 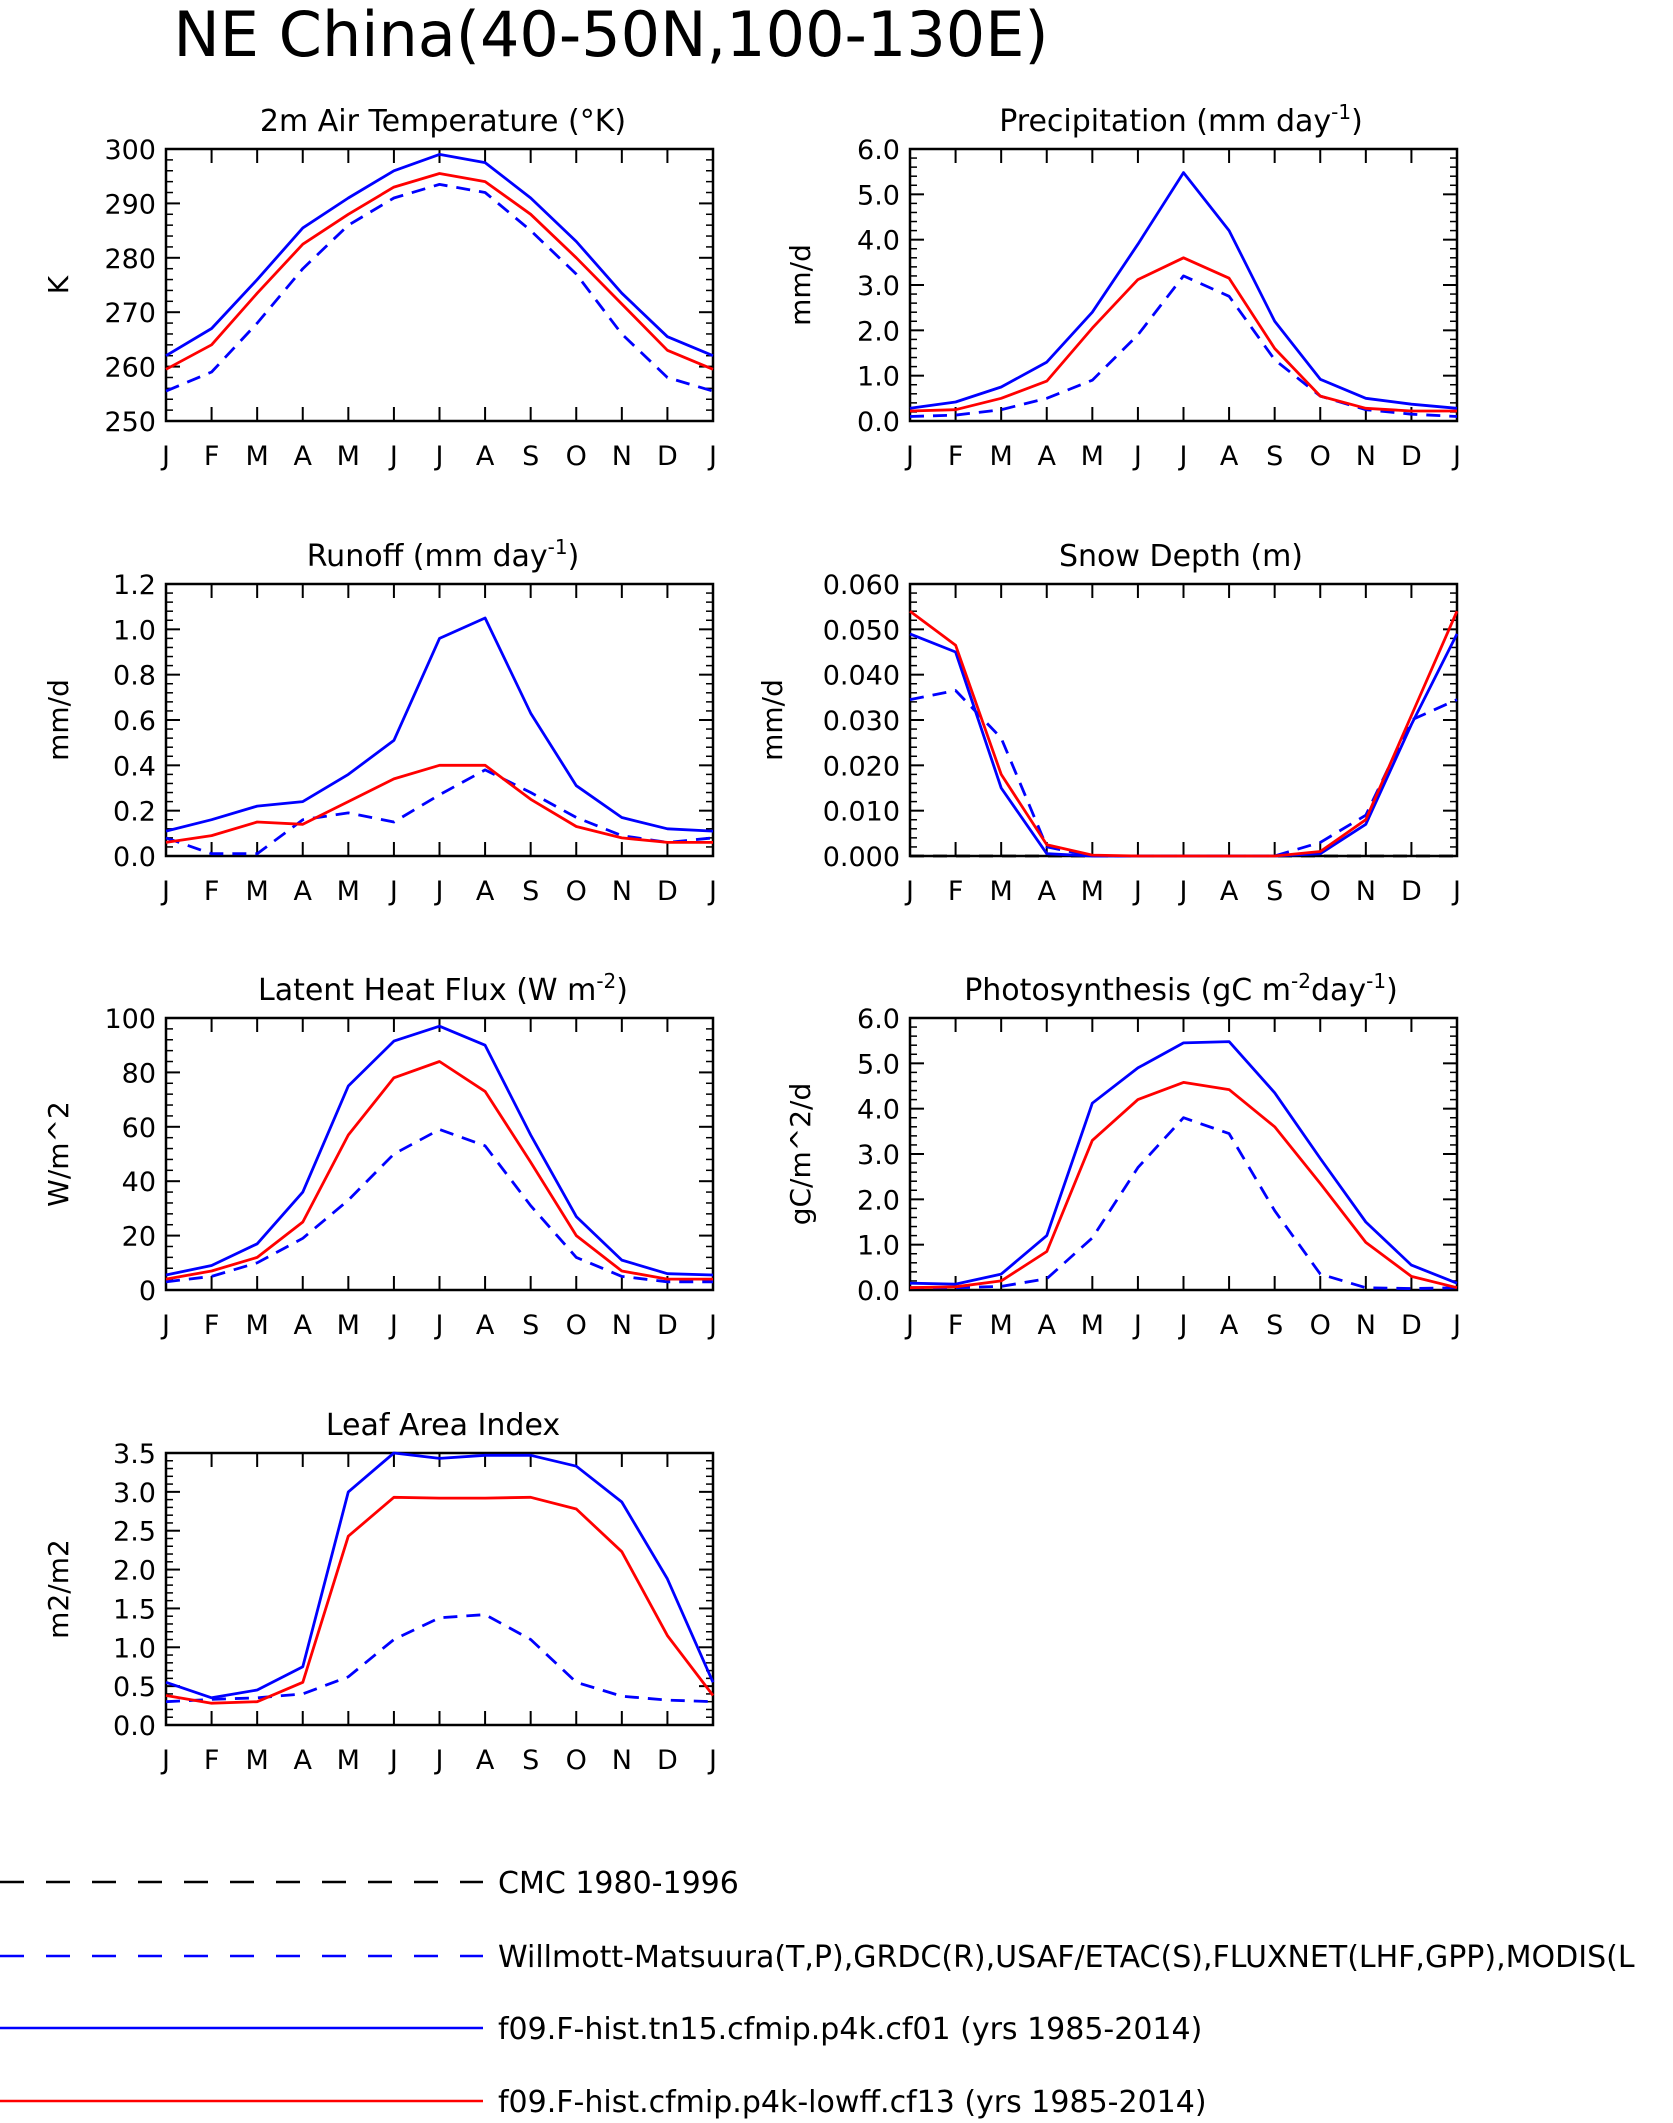 I want to click on y-tick-label: 3.5, so click(x=134, y=1454).